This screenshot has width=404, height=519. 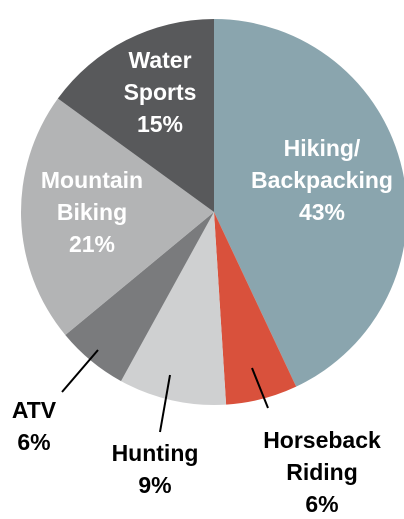 I want to click on label-line: Water, so click(x=159, y=60).